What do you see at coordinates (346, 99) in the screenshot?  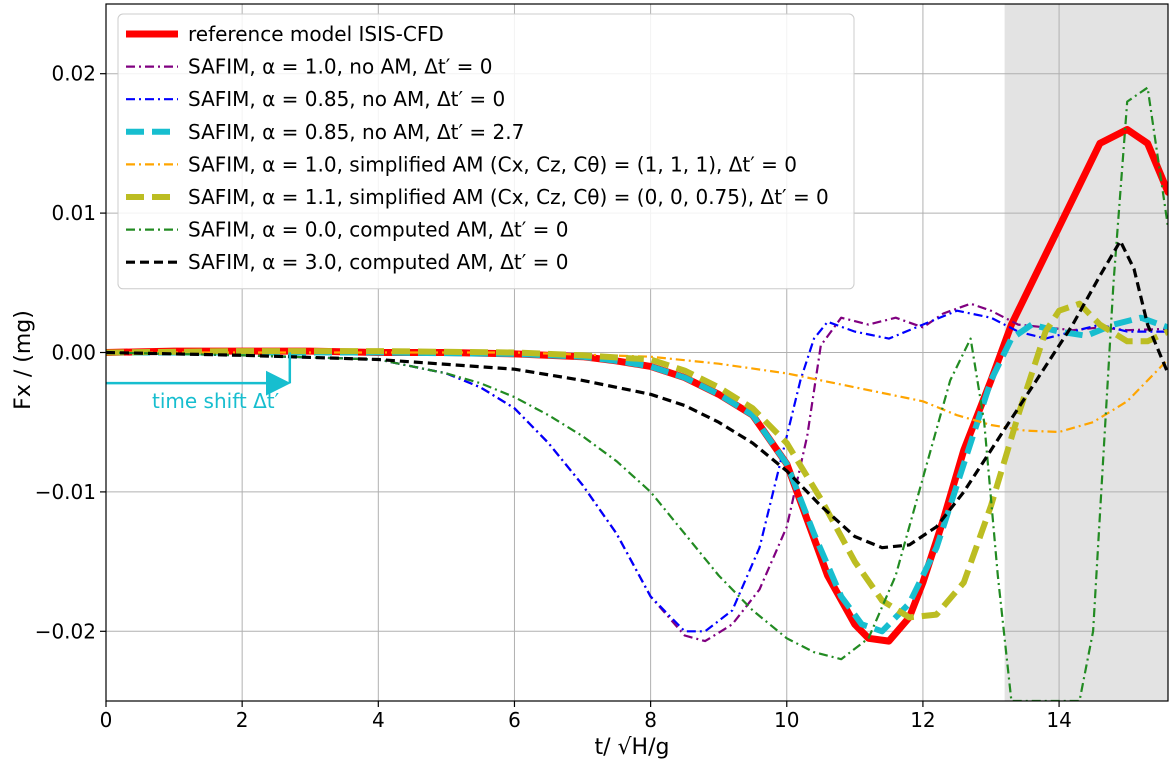 I see `legend-label-3: SAFIM, α = 0.85, no AM, Δt′ = 0` at bounding box center [346, 99].